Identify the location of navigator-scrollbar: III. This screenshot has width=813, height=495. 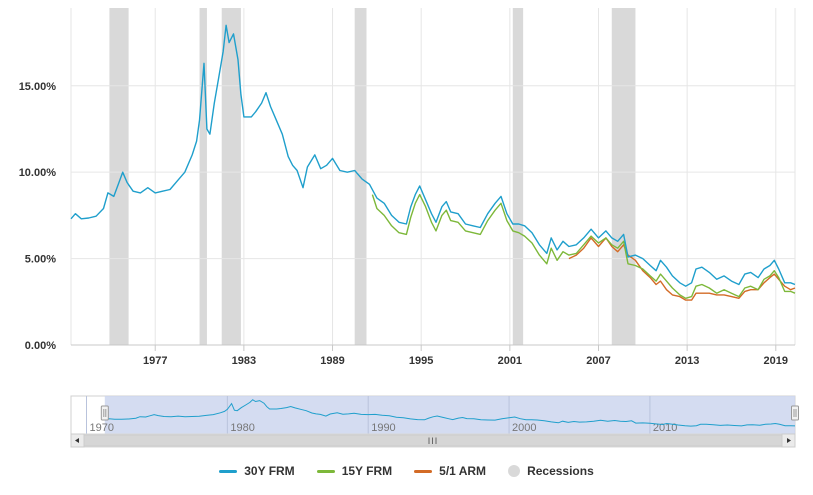
(433, 440).